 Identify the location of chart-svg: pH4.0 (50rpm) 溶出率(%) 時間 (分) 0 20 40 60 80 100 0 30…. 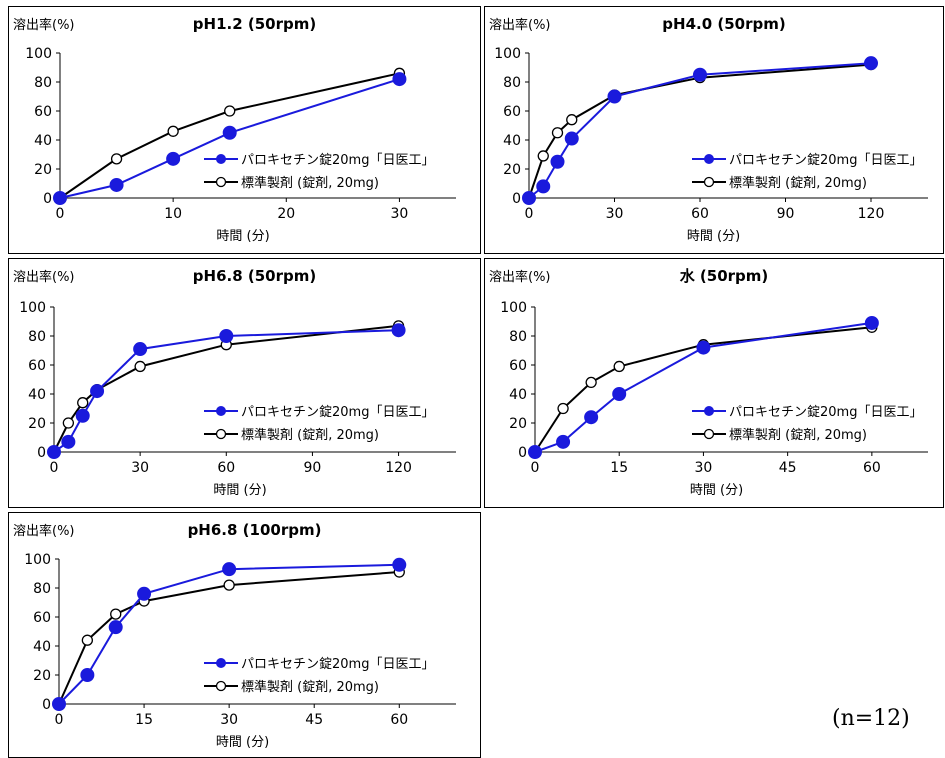
(708, 129).